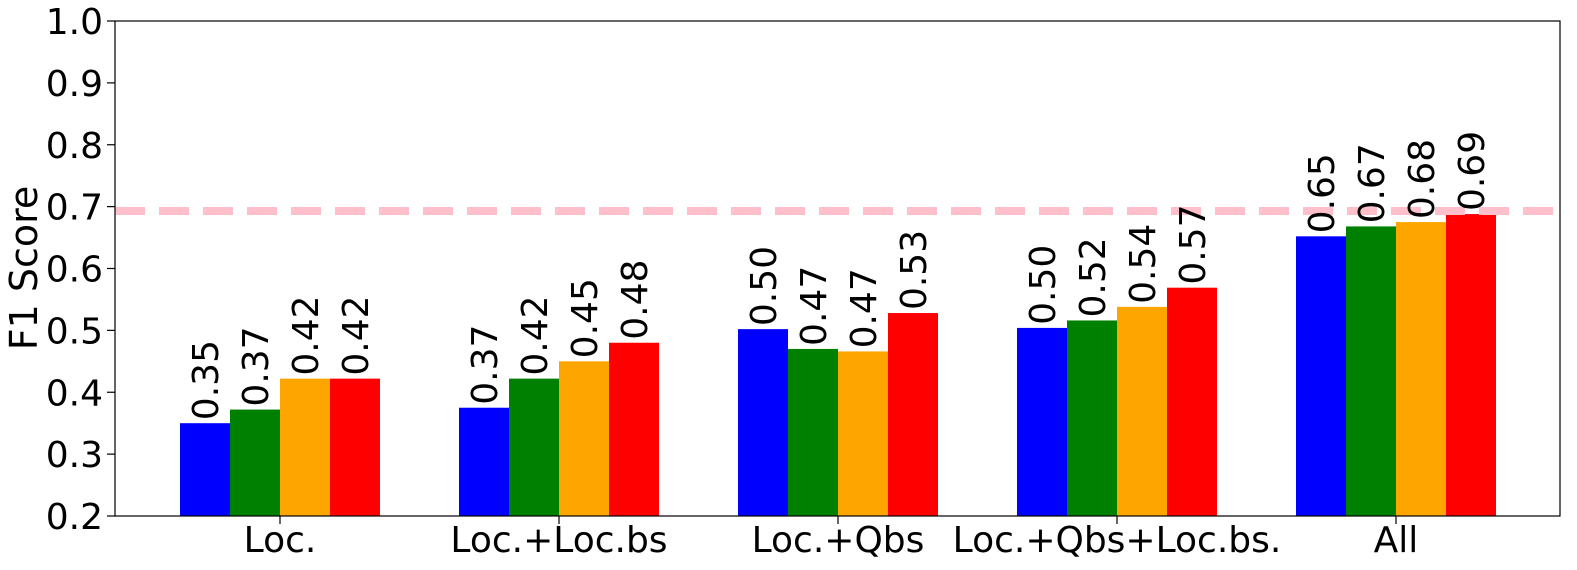 This screenshot has height=570, width=1577. I want to click on y-tick-label: 0.2, so click(74, 517).